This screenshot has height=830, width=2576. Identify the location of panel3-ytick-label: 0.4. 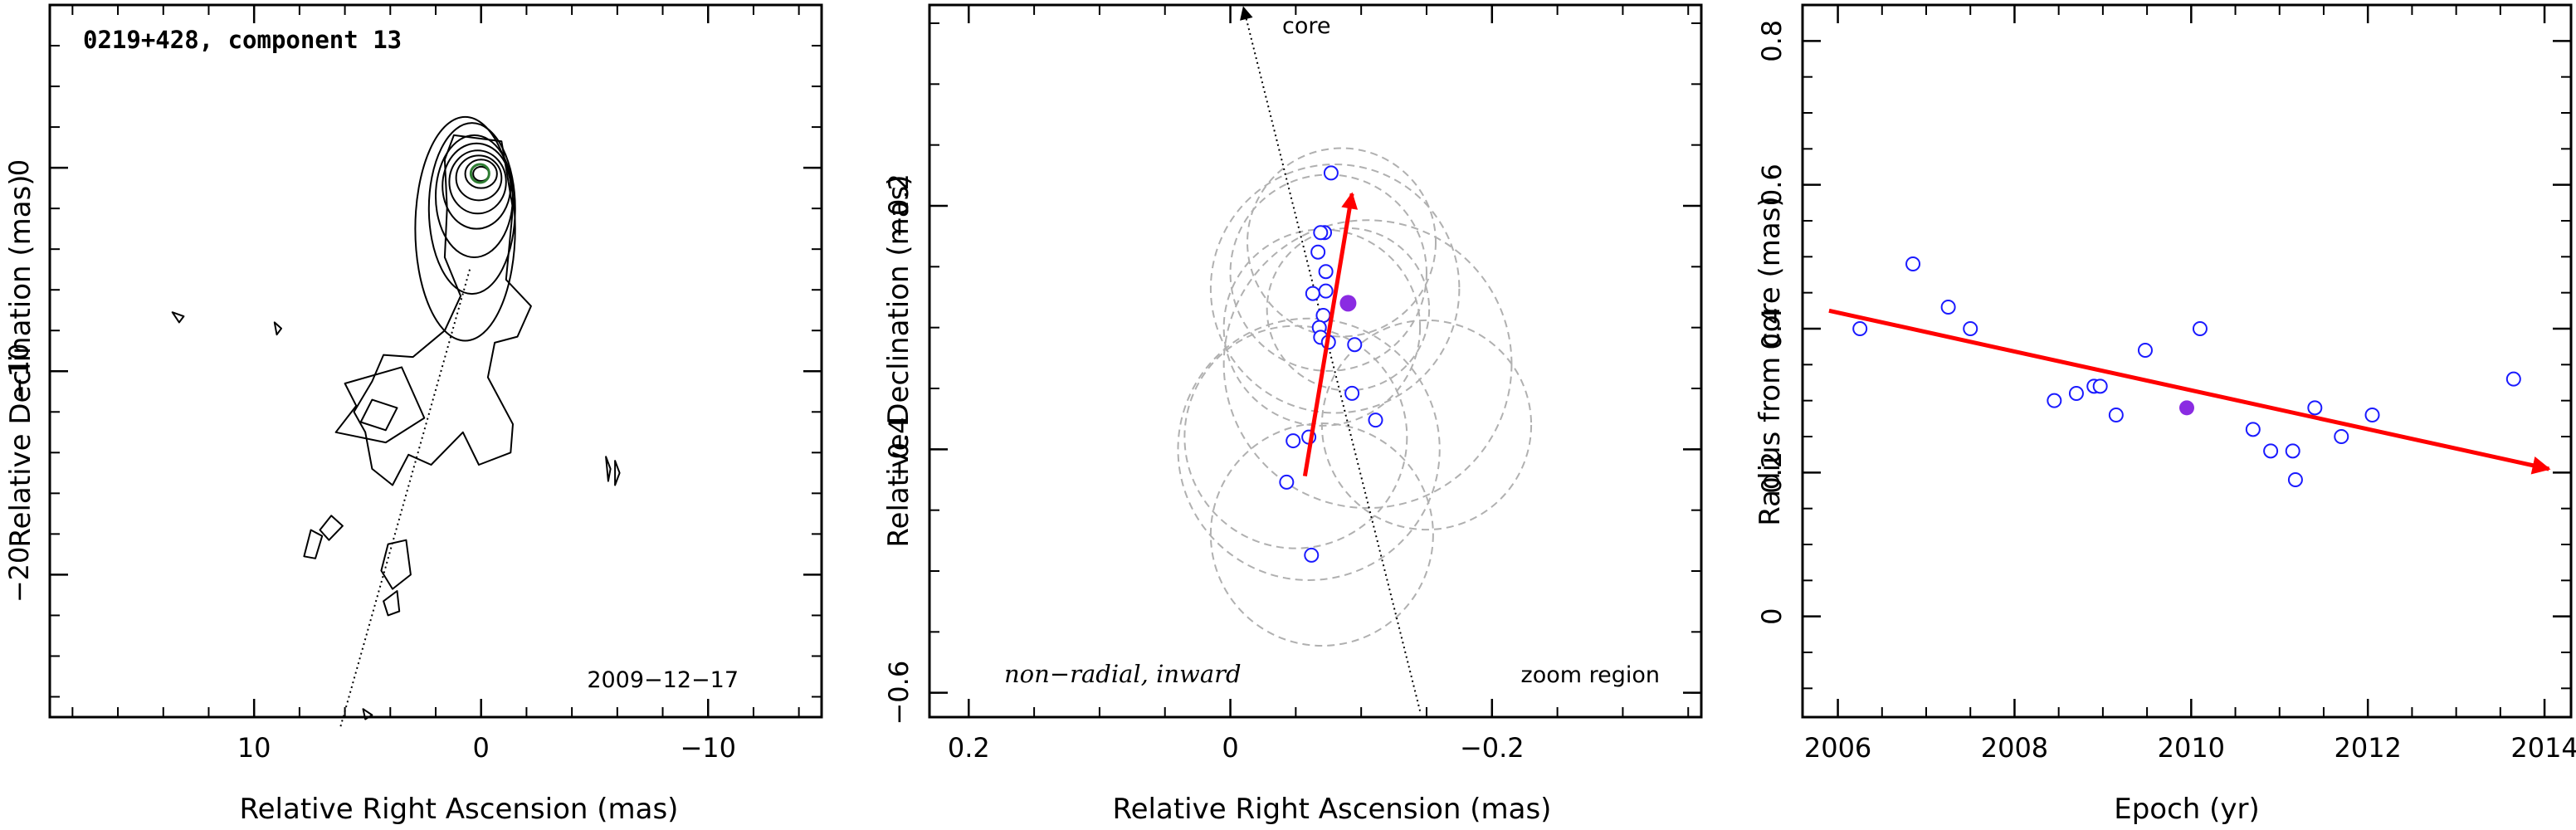
(1772, 329).